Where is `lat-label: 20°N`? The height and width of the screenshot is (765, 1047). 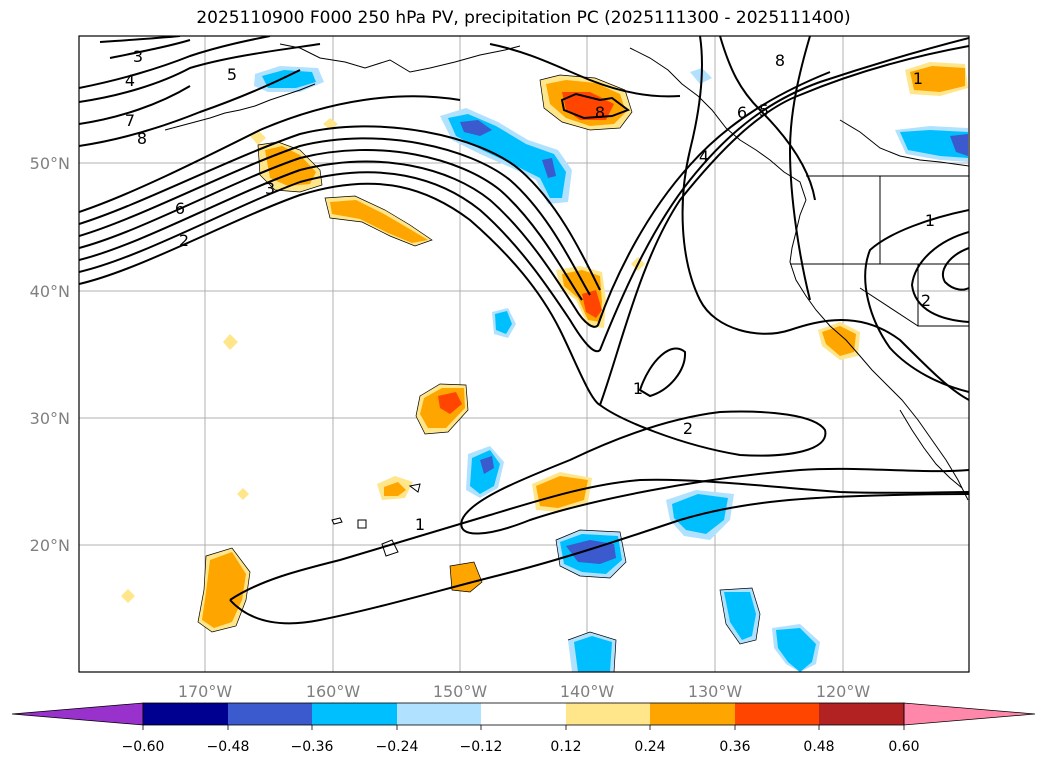
lat-label: 20°N is located at coordinates (50, 545).